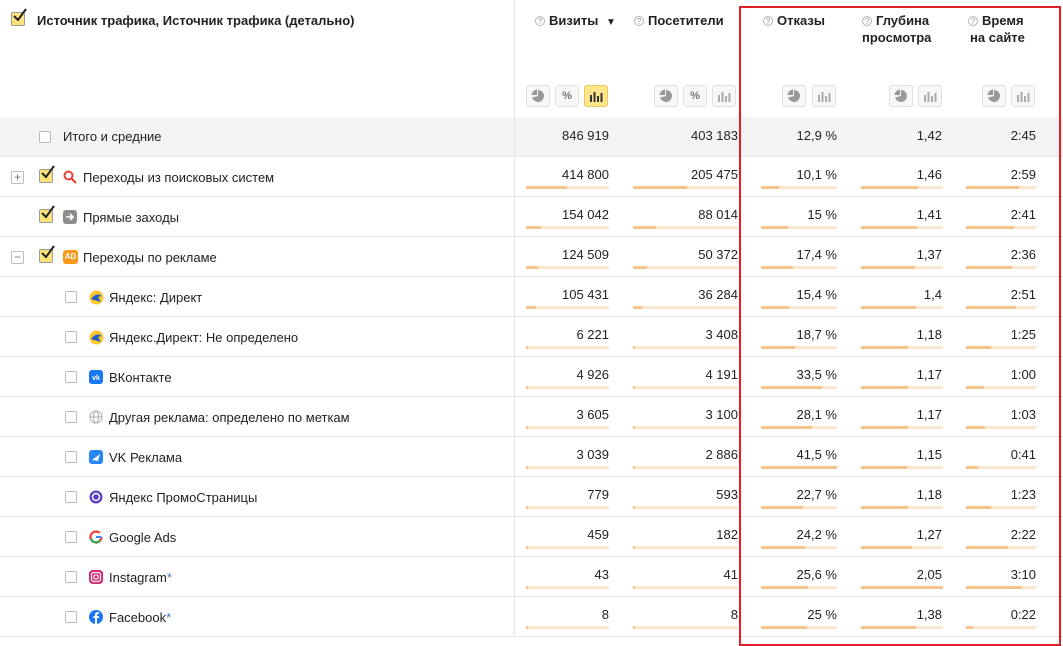 The image size is (1063, 646). Describe the element at coordinates (203, 337) in the screenshot. I see `row-label: Яндекс.Директ: Не определено` at that location.